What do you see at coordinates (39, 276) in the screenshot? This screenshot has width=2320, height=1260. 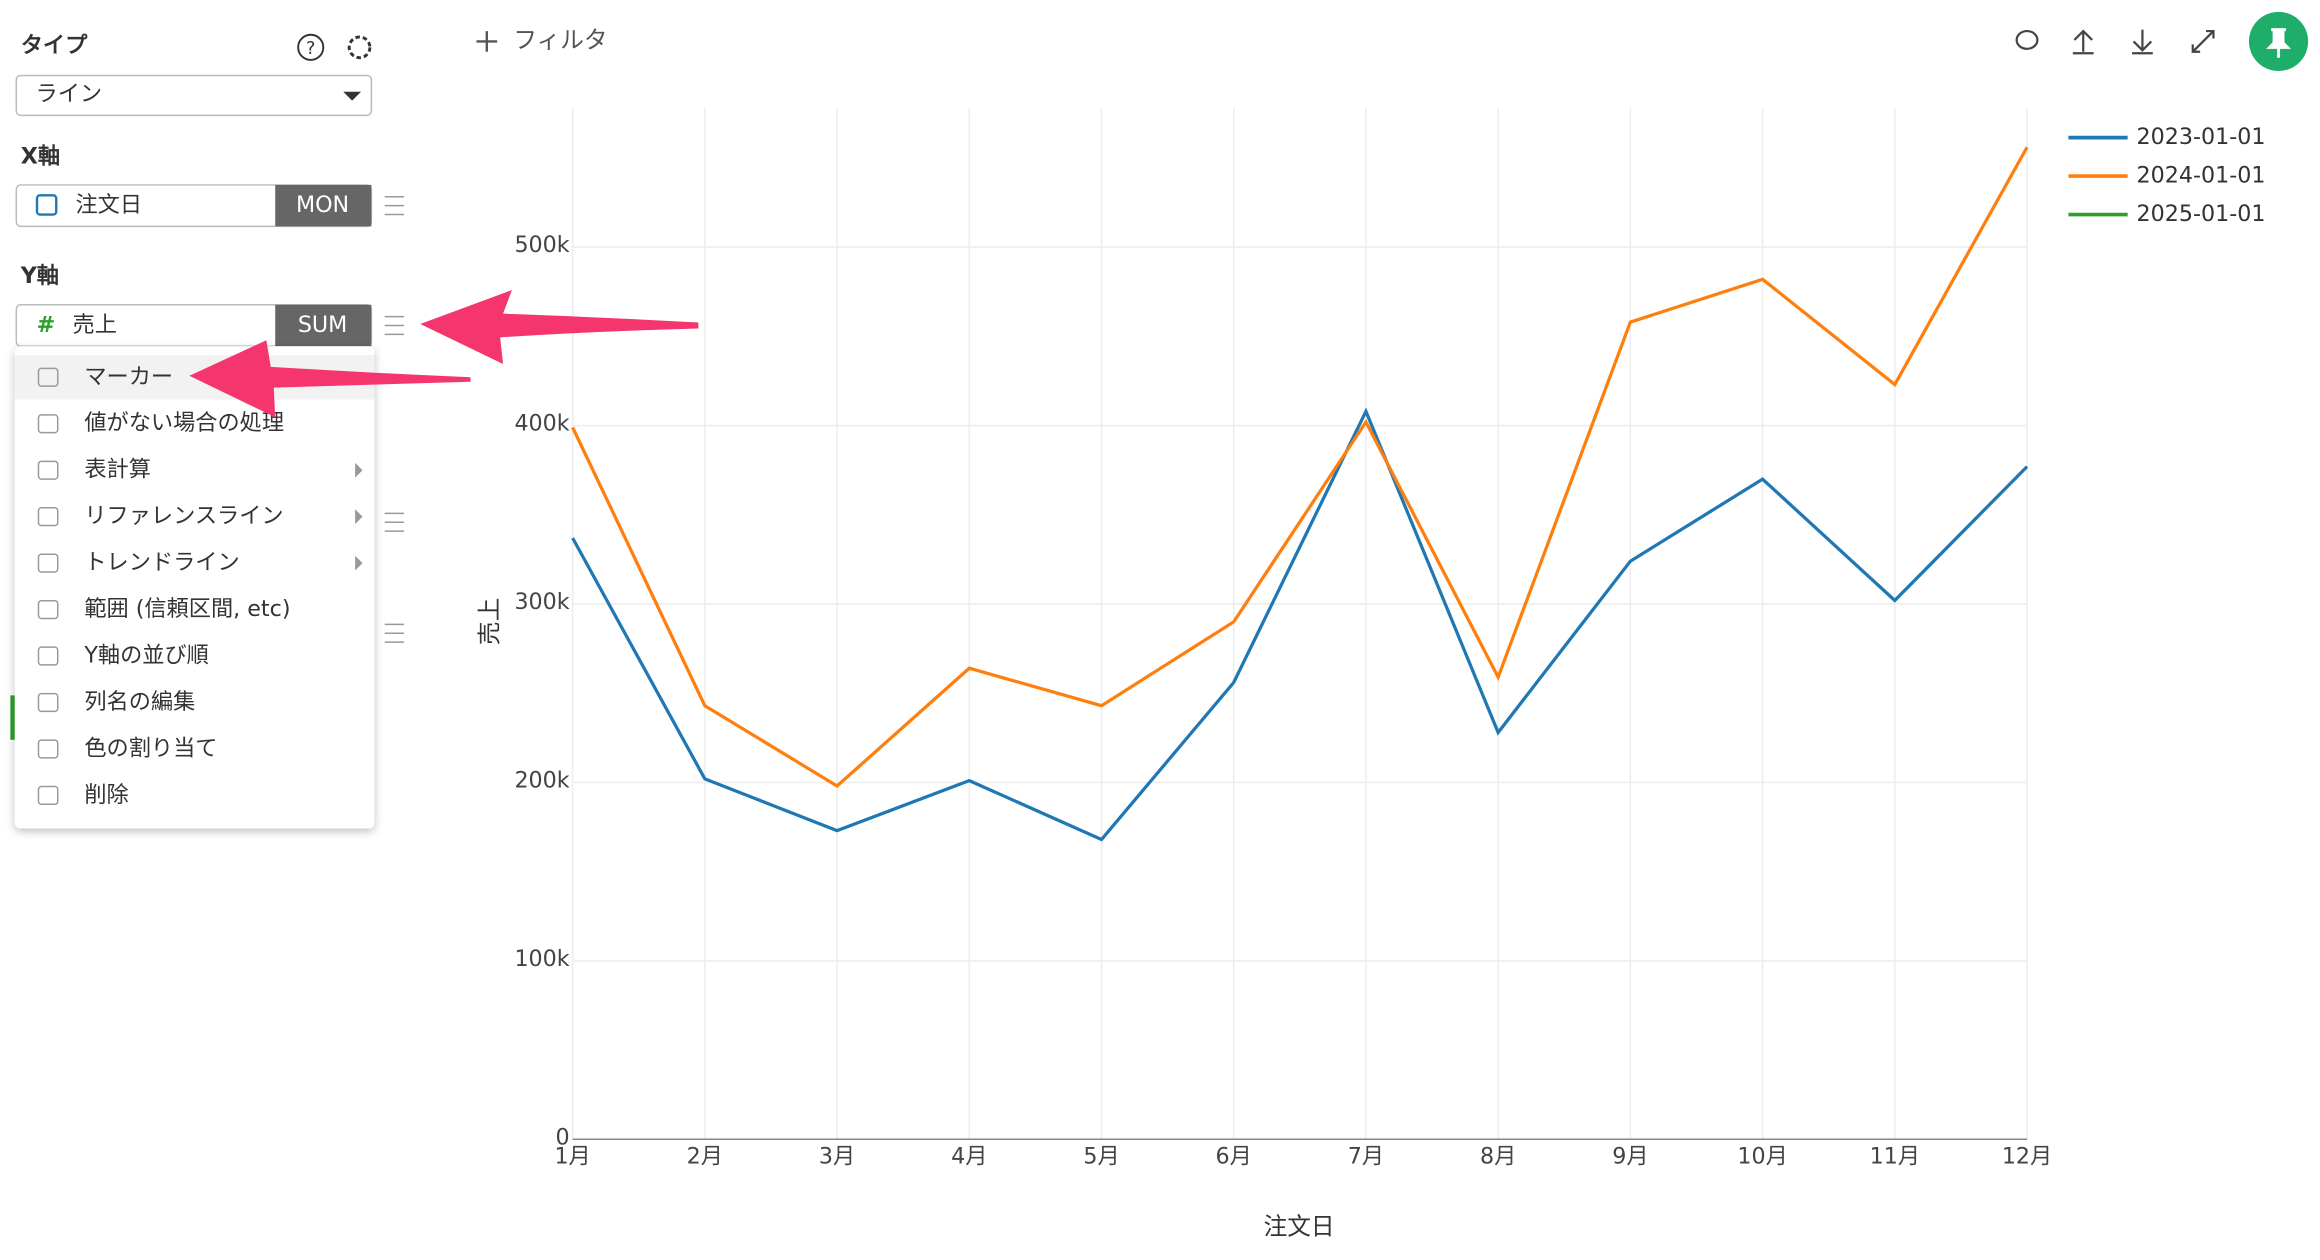 I see `y-axis-label: Y軸` at bounding box center [39, 276].